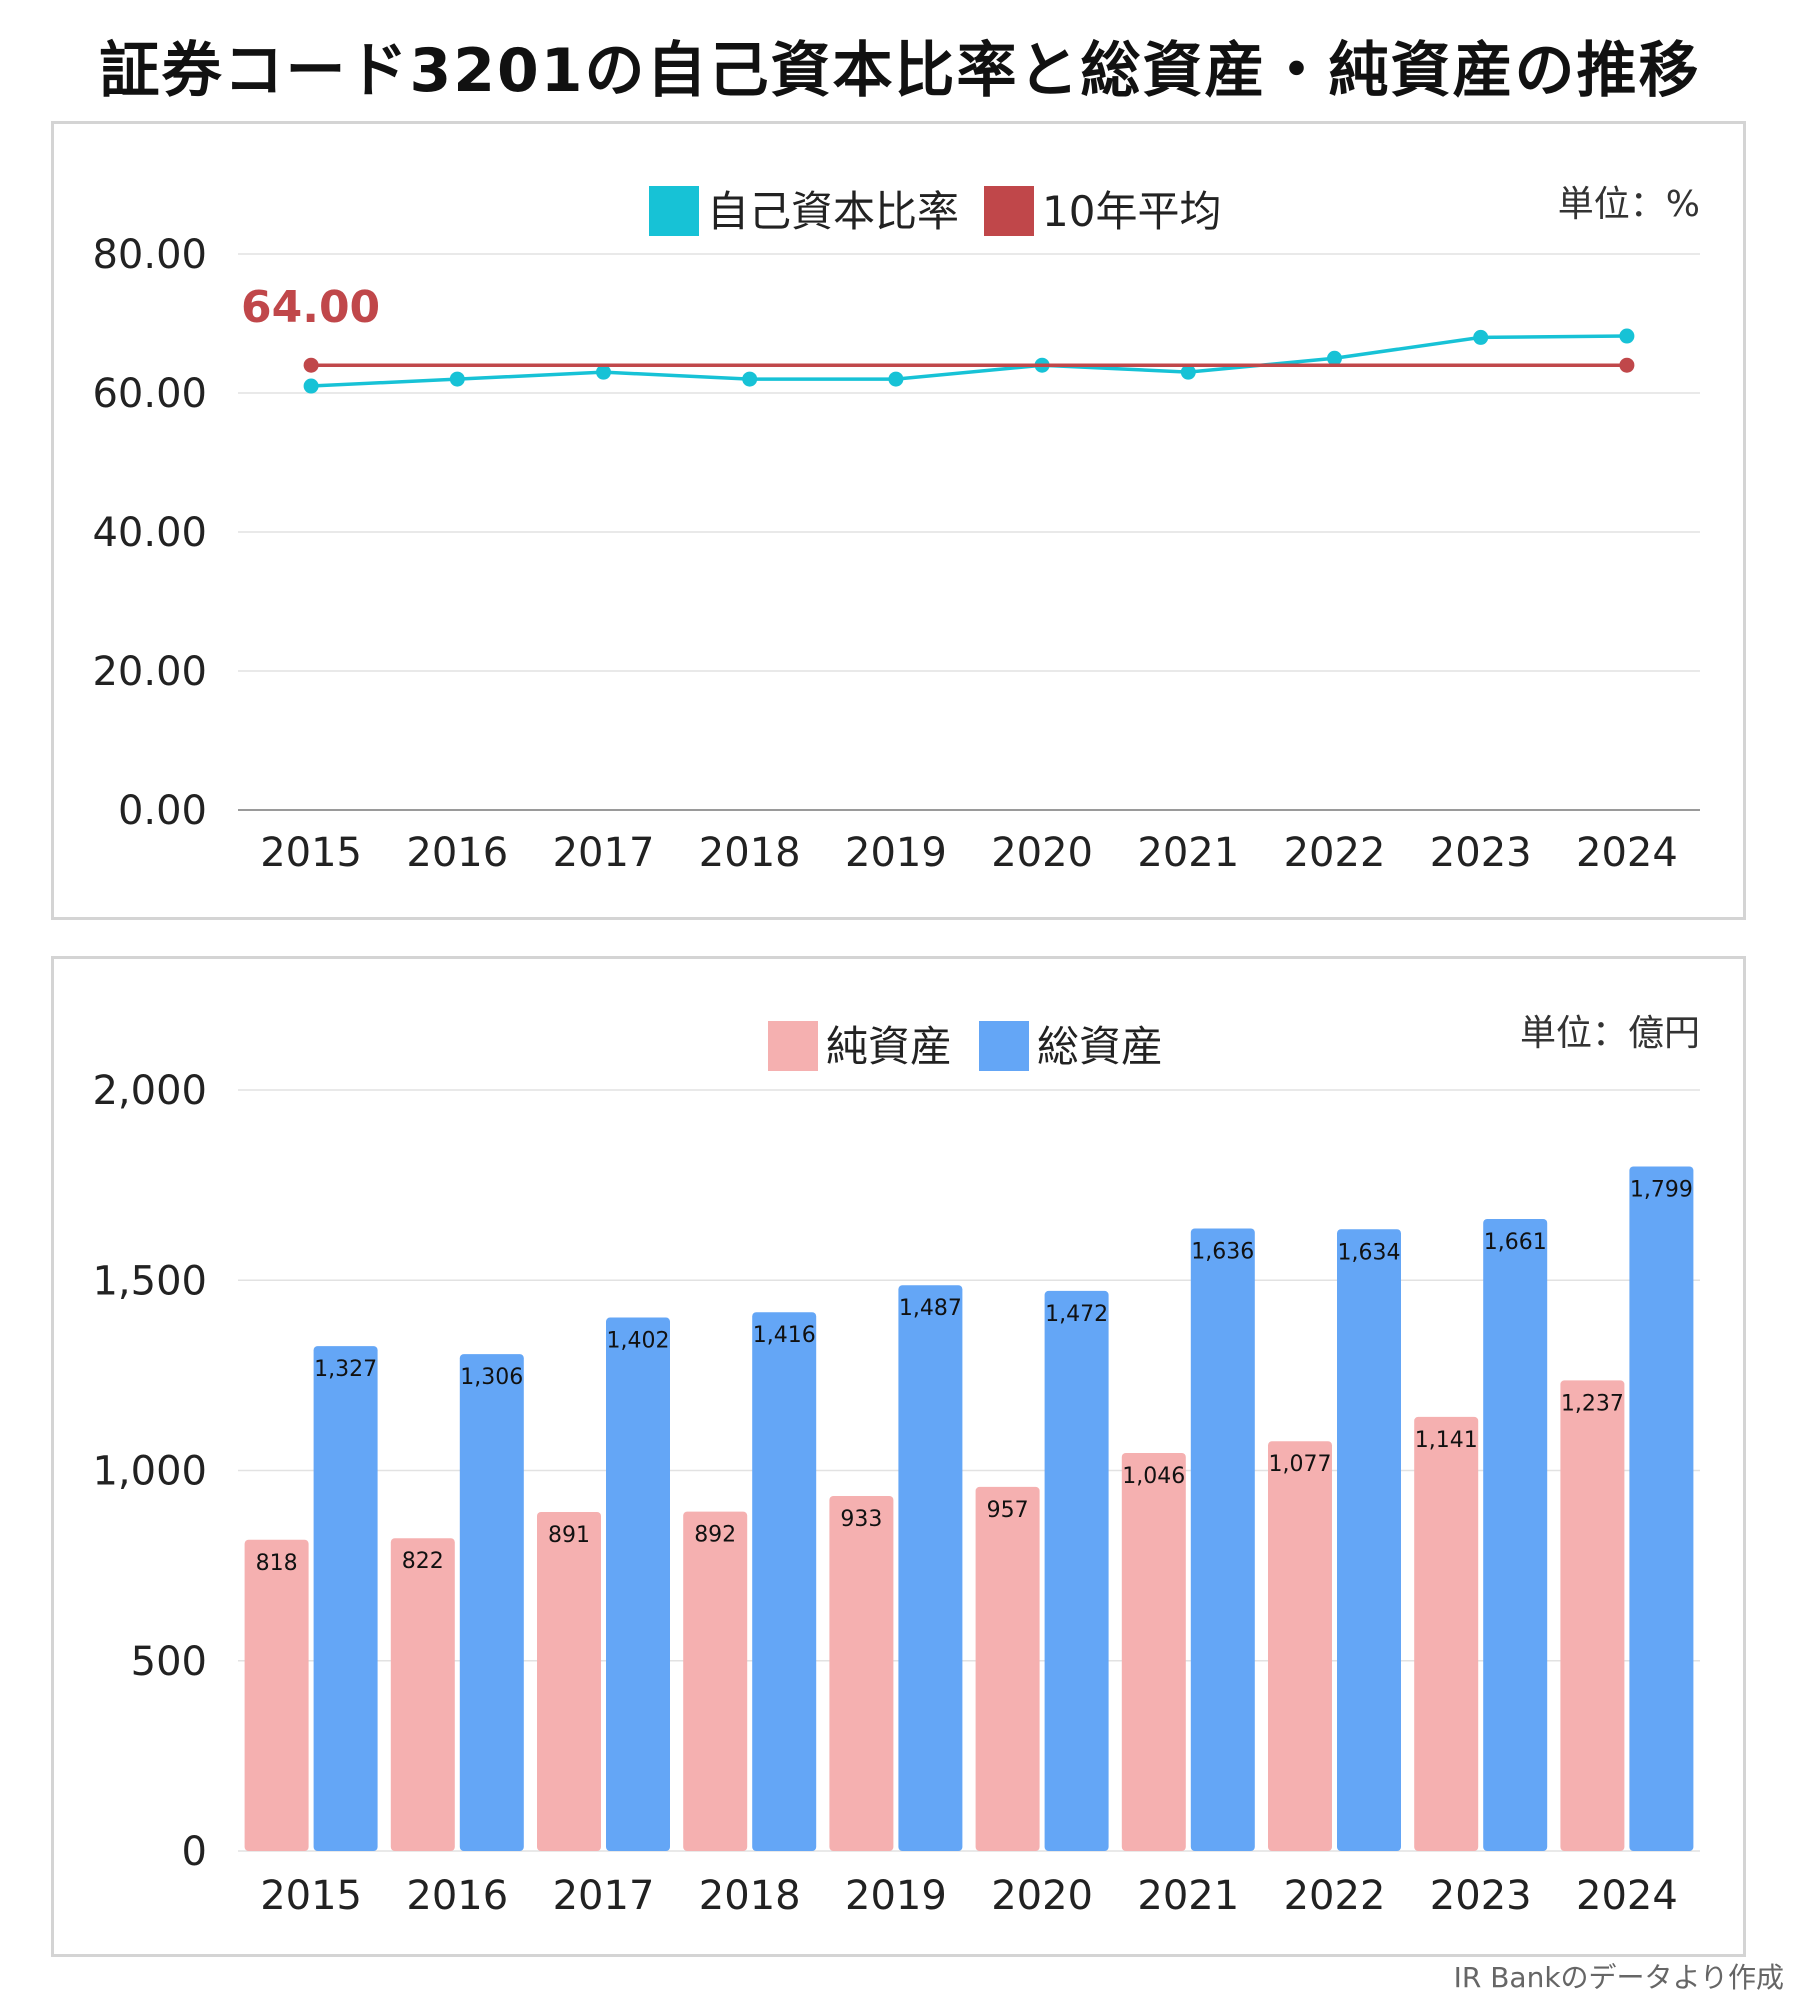  Describe the element at coordinates (900, 71) in the screenshot. I see `page-title: 証券コード3201の自己資本比率と総資産・純資産の推移` at that location.